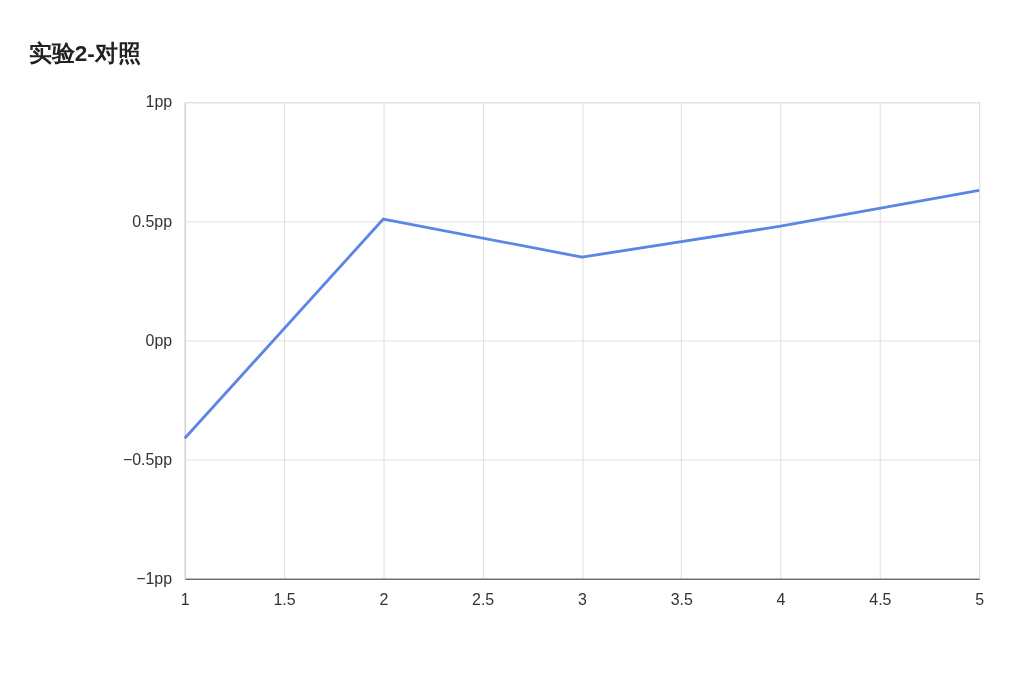 The image size is (1012, 678). Describe the element at coordinates (880, 599) in the screenshot. I see `x-tick-label: 4.5` at that location.